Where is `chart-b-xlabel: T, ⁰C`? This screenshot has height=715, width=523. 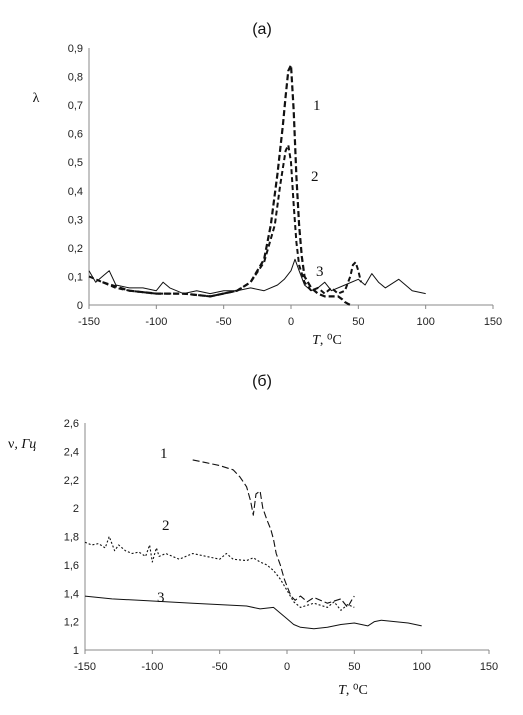 chart-b-xlabel: T, ⁰C is located at coordinates (353, 690).